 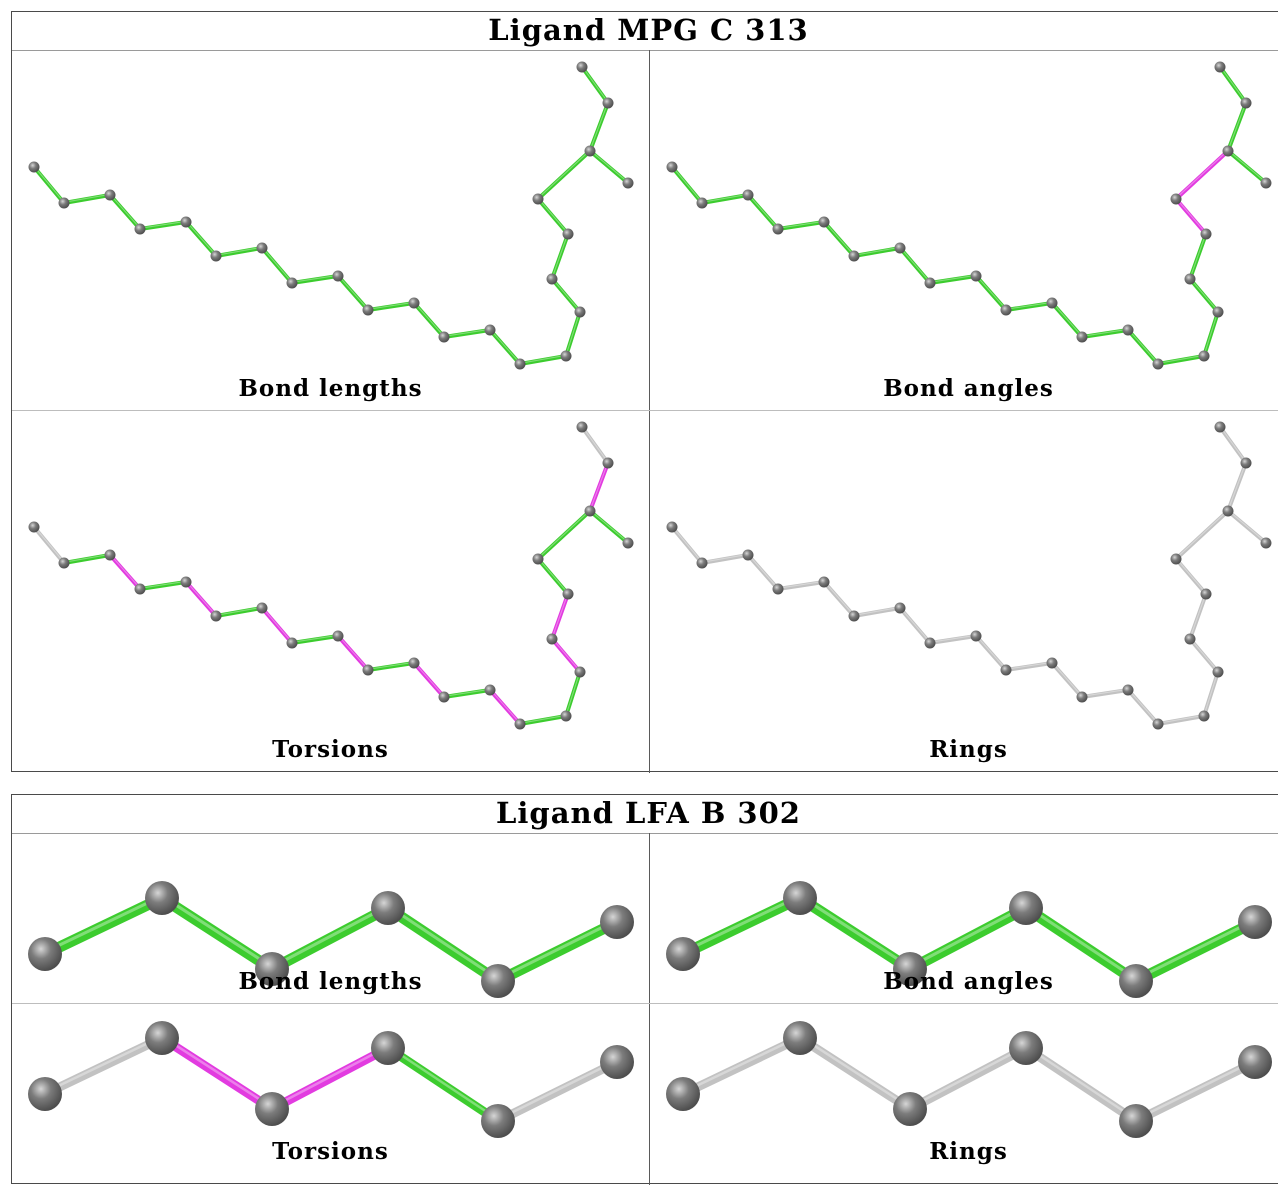 I want to click on cell-caption: Torsions, so click(x=330, y=1151).